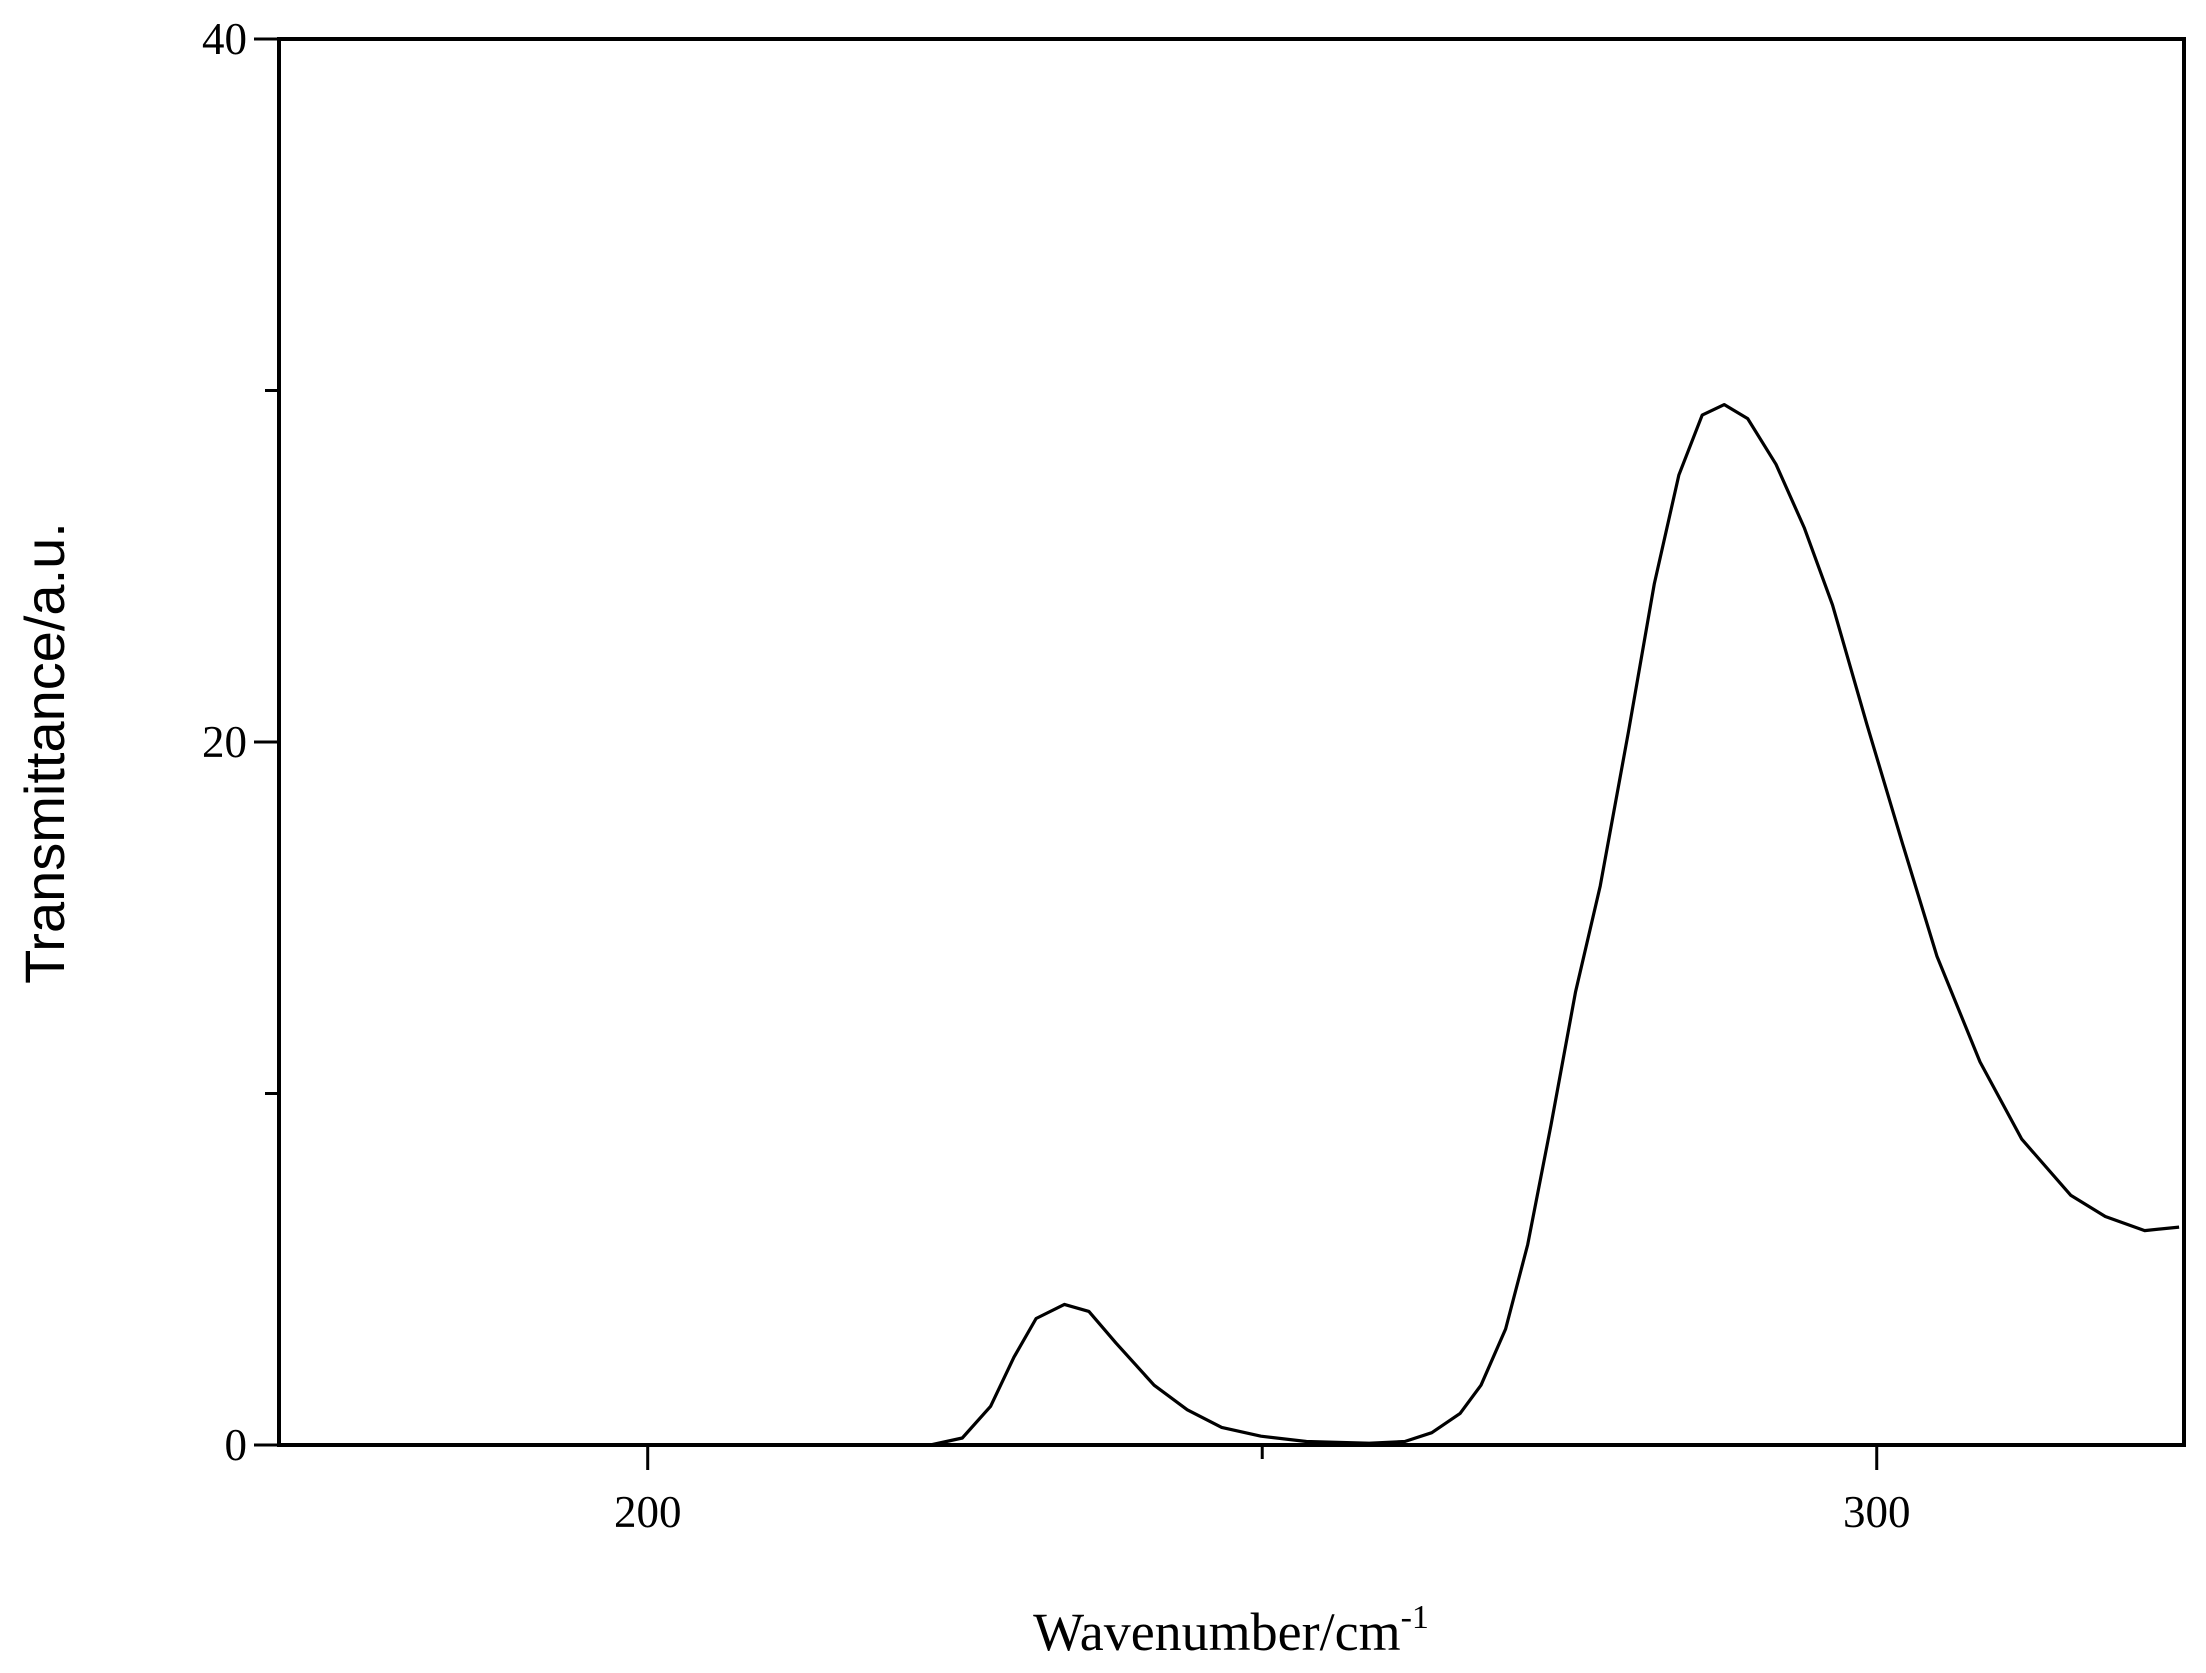 The height and width of the screenshot is (1673, 2206). What do you see at coordinates (44, 753) in the screenshot?
I see `y-axis-title: Transmittance/a.u.` at bounding box center [44, 753].